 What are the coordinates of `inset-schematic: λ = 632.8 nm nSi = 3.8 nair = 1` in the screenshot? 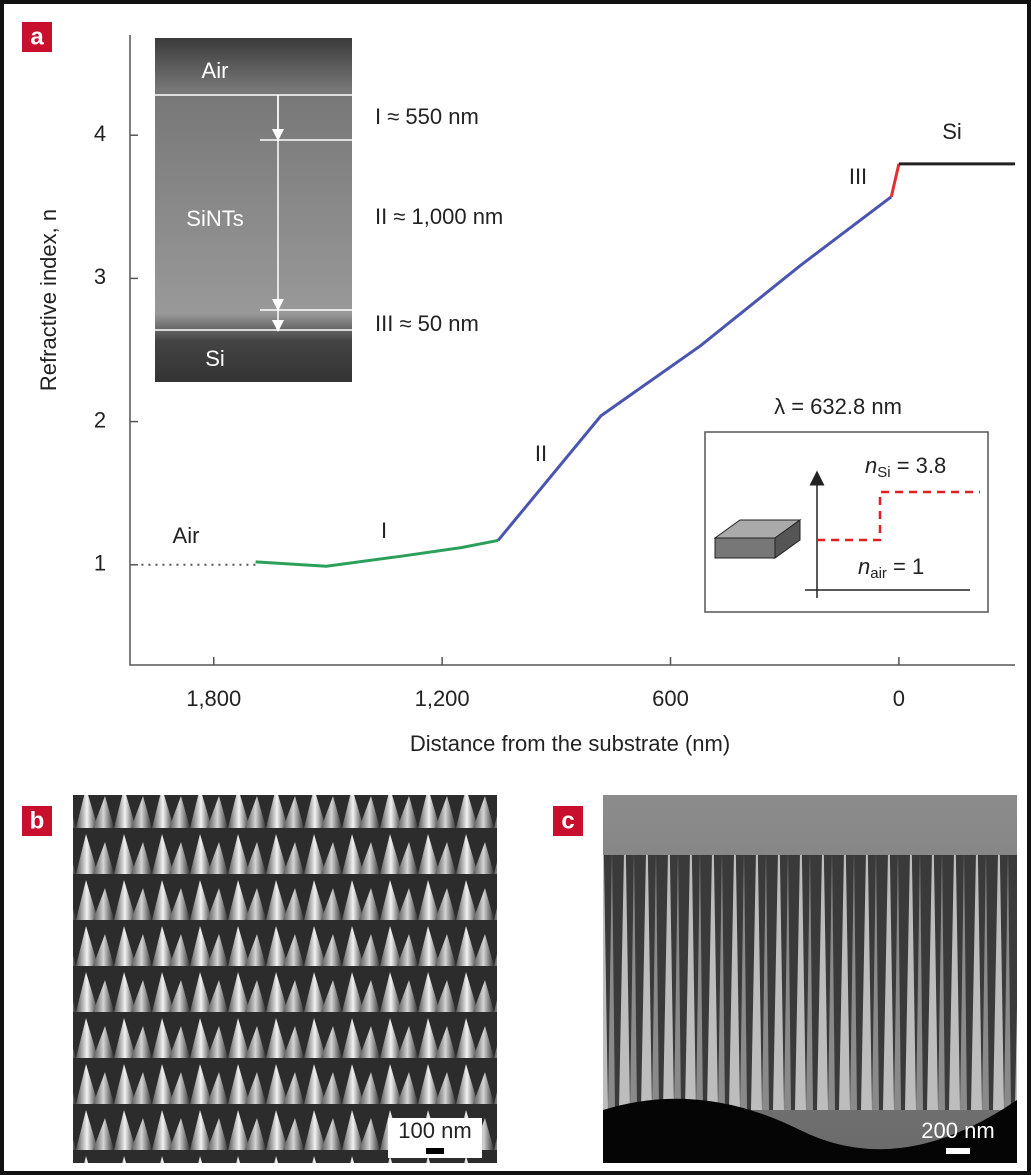 It's located at (846, 503).